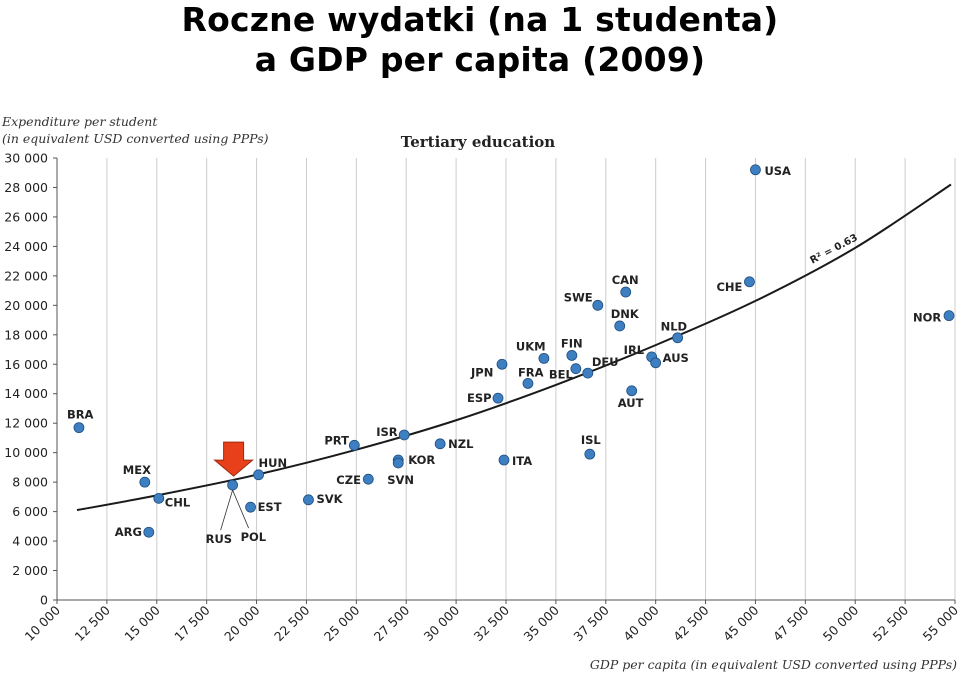 Image resolution: width=960 pixels, height=674 pixels. Describe the element at coordinates (442, 623) in the screenshot. I see `x-tick-label: 30 000` at that location.